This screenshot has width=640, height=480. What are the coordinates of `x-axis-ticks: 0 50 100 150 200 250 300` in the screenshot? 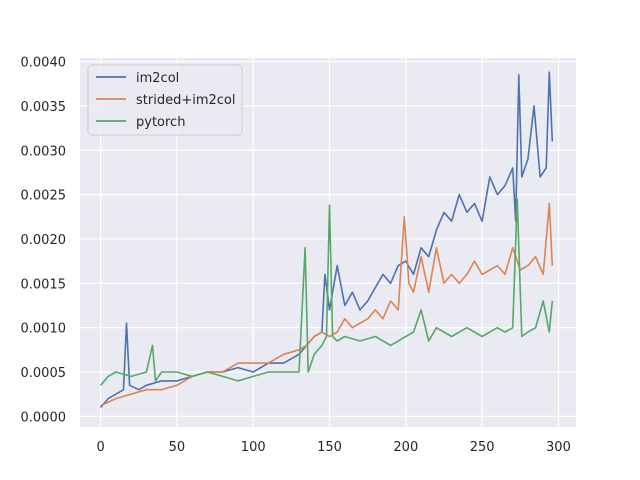 It's located at (333, 447).